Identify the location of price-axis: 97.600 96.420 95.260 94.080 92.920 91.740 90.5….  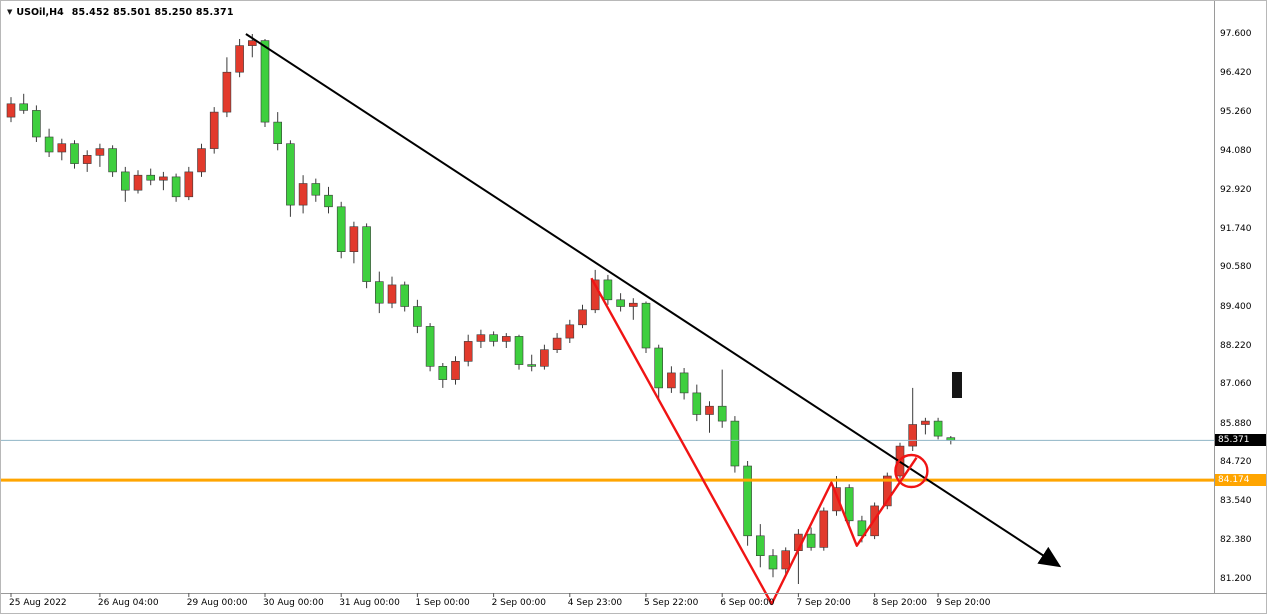
(1241, 297).